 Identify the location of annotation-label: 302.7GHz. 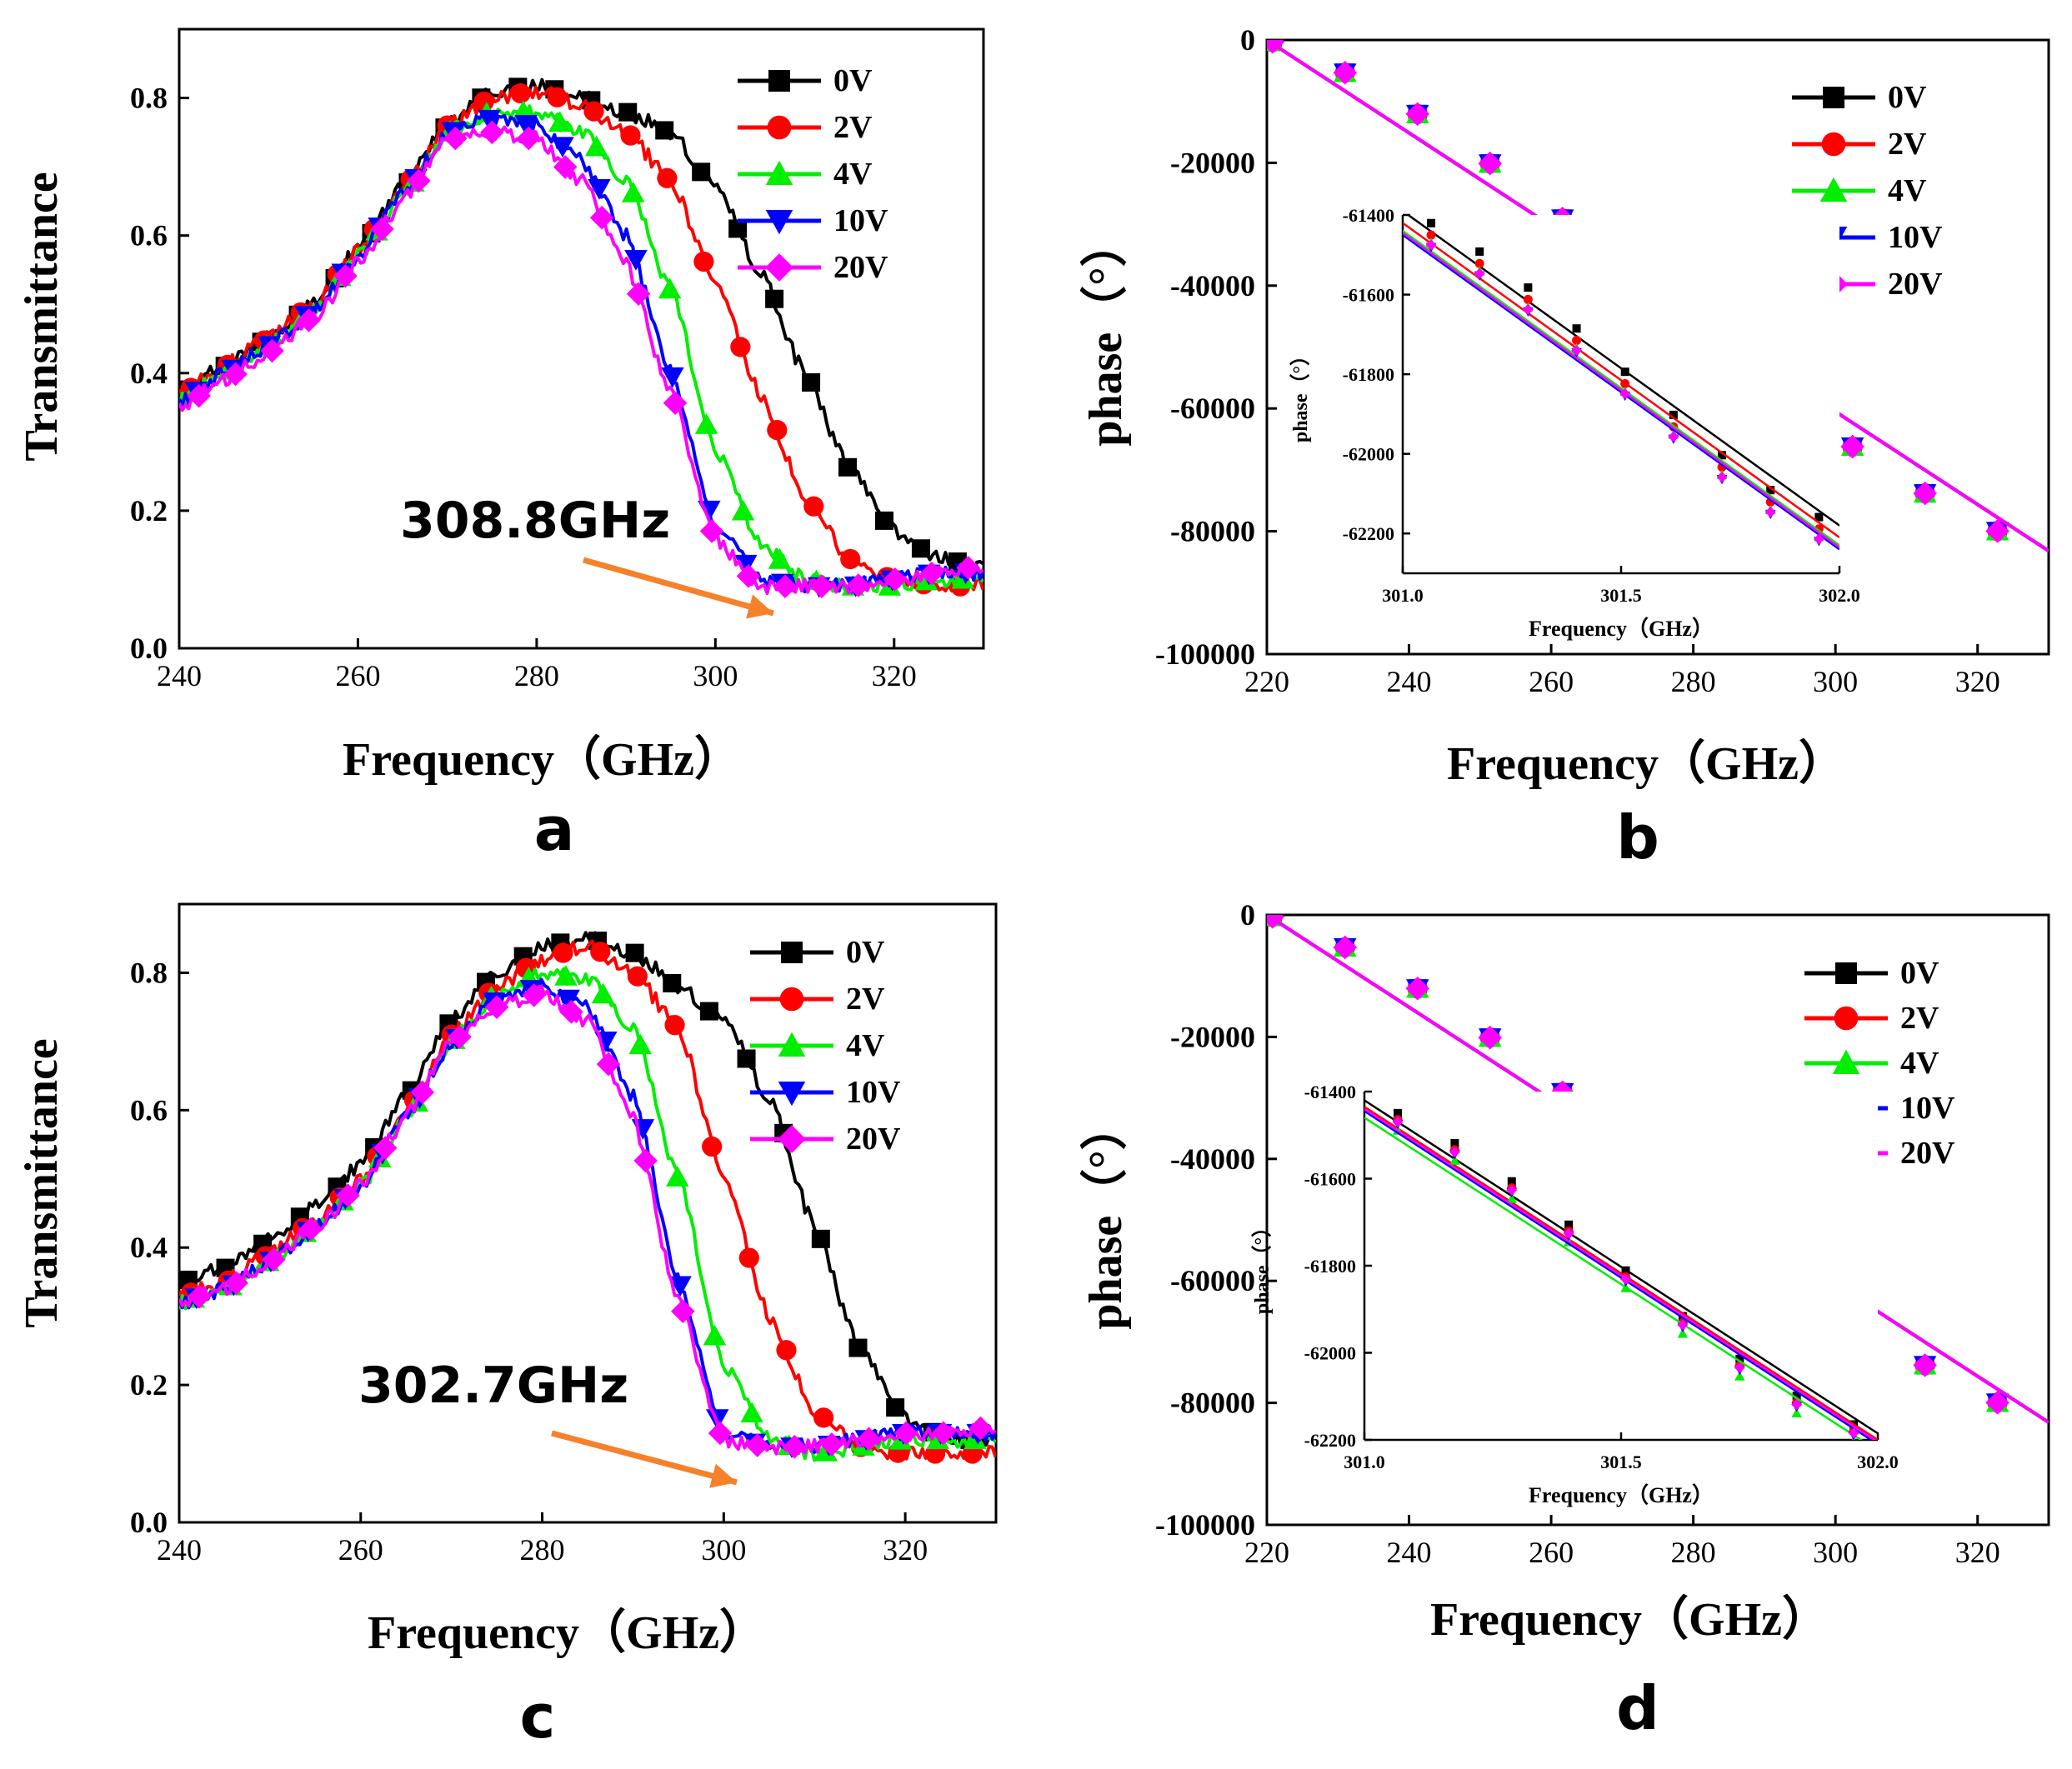
(493, 1386).